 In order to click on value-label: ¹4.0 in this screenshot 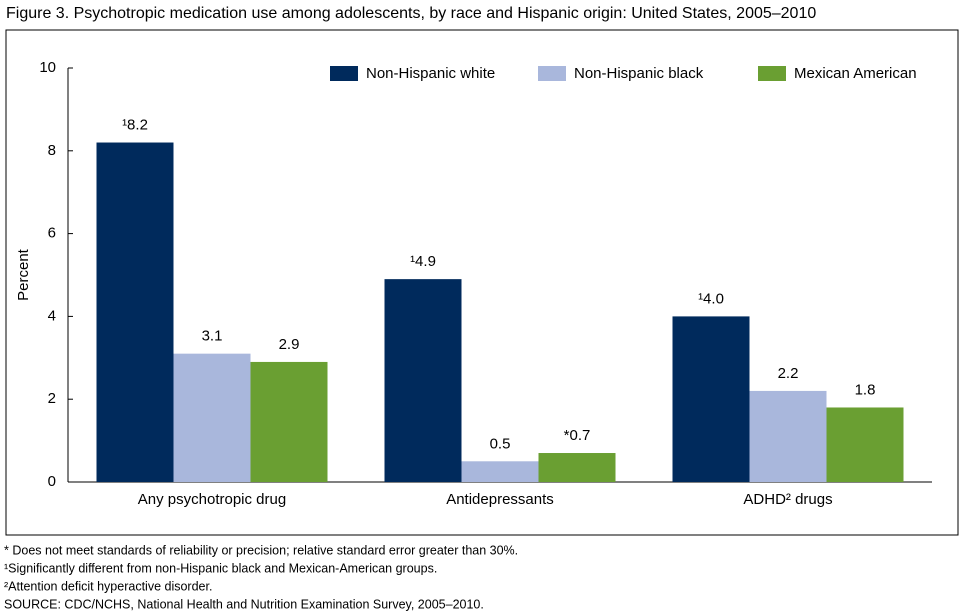, I will do `click(711, 298)`.